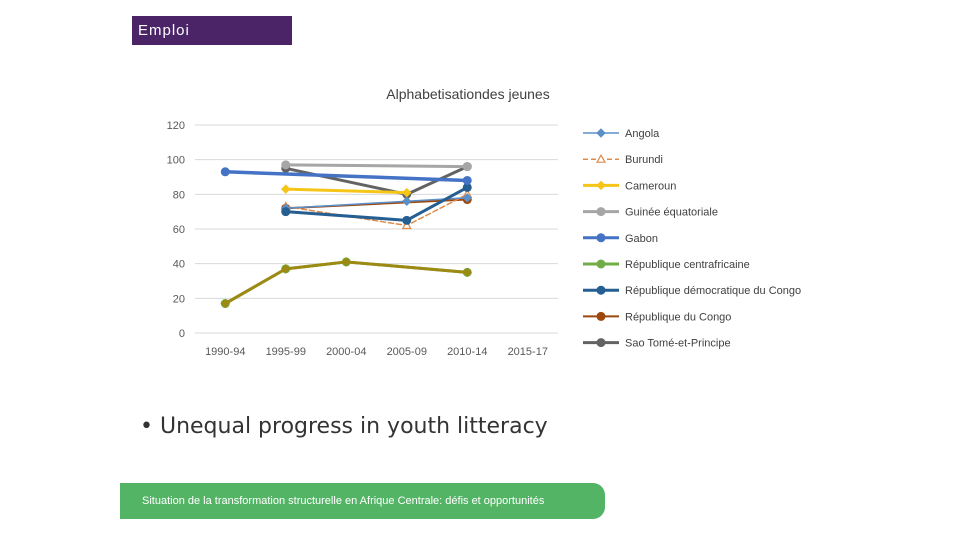  I want to click on series-line-car-overlay, so click(346, 283).